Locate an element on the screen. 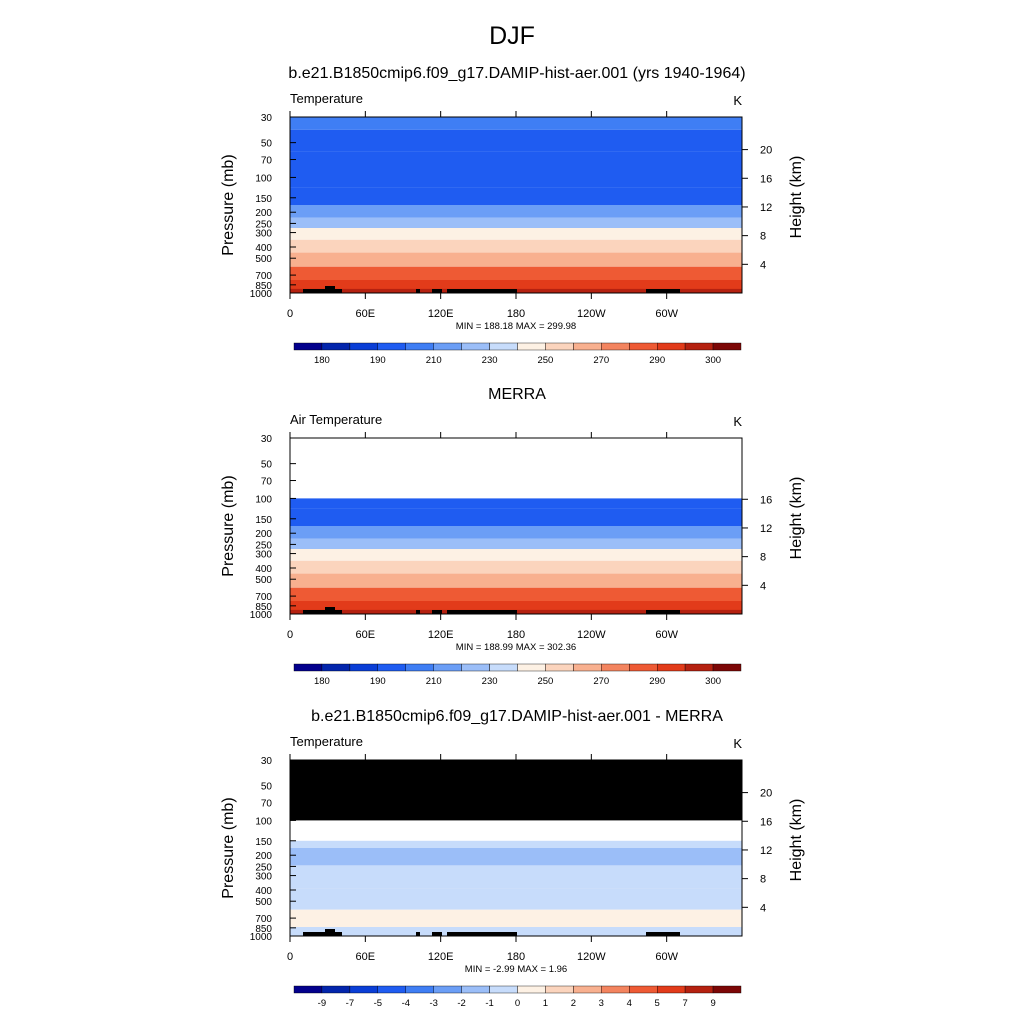 This screenshot has width=1024, height=1024. panel3-colorbar-label: -9 is located at coordinates (322, 1003).